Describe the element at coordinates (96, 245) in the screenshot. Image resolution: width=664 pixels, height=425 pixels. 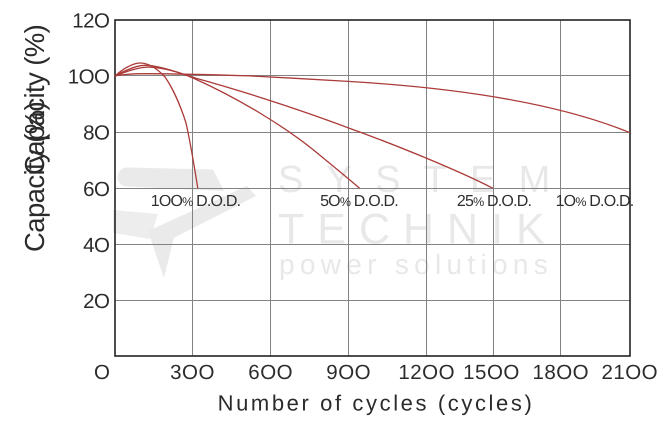
I see `svg-text: 4O` at that location.